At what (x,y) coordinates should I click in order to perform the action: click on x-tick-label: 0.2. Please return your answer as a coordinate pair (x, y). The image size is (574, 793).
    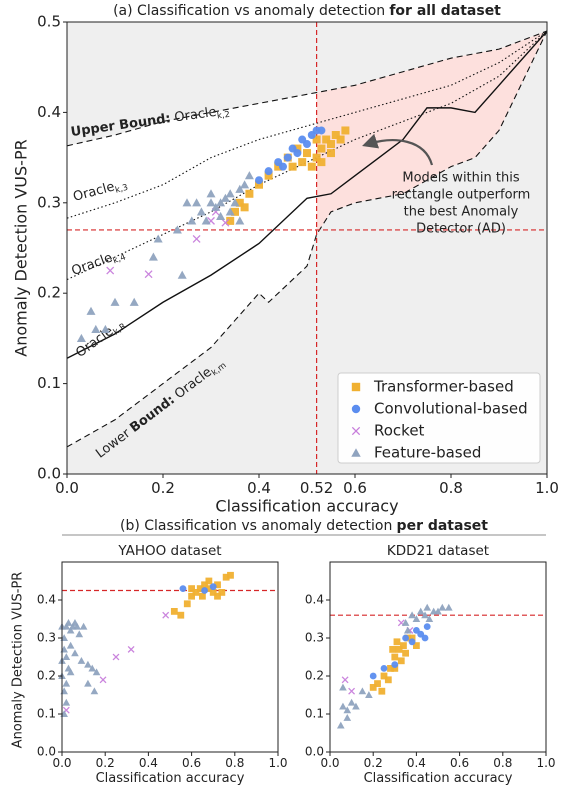
    Looking at the image, I should click on (373, 763).